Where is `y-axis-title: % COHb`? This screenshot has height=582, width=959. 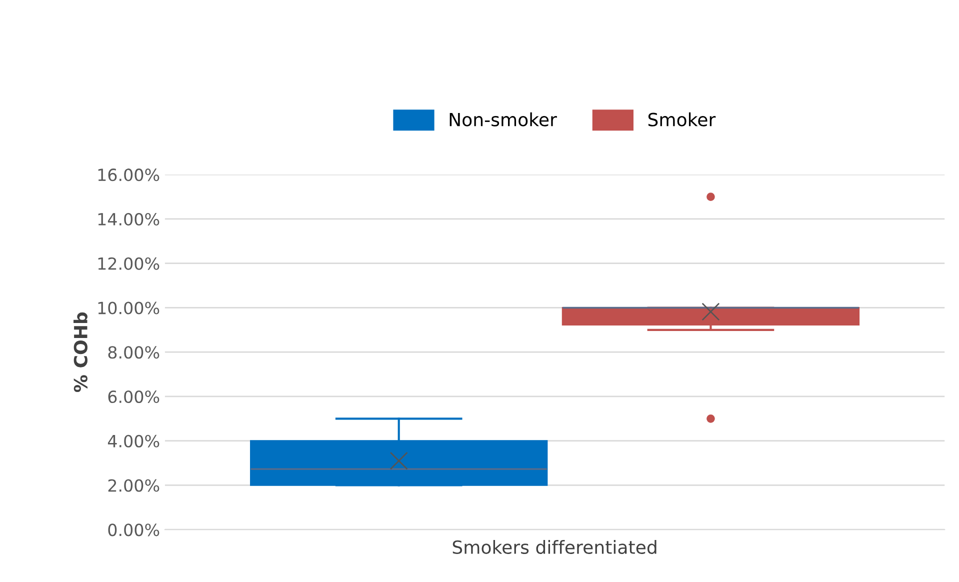 y-axis-title: % COHb is located at coordinates (81, 352).